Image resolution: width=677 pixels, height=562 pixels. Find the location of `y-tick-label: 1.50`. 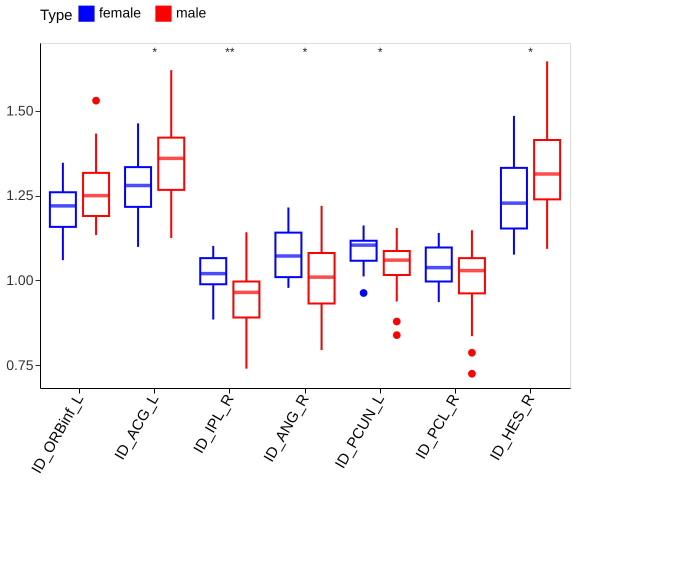

y-tick-label: 1.50 is located at coordinates (20, 110).